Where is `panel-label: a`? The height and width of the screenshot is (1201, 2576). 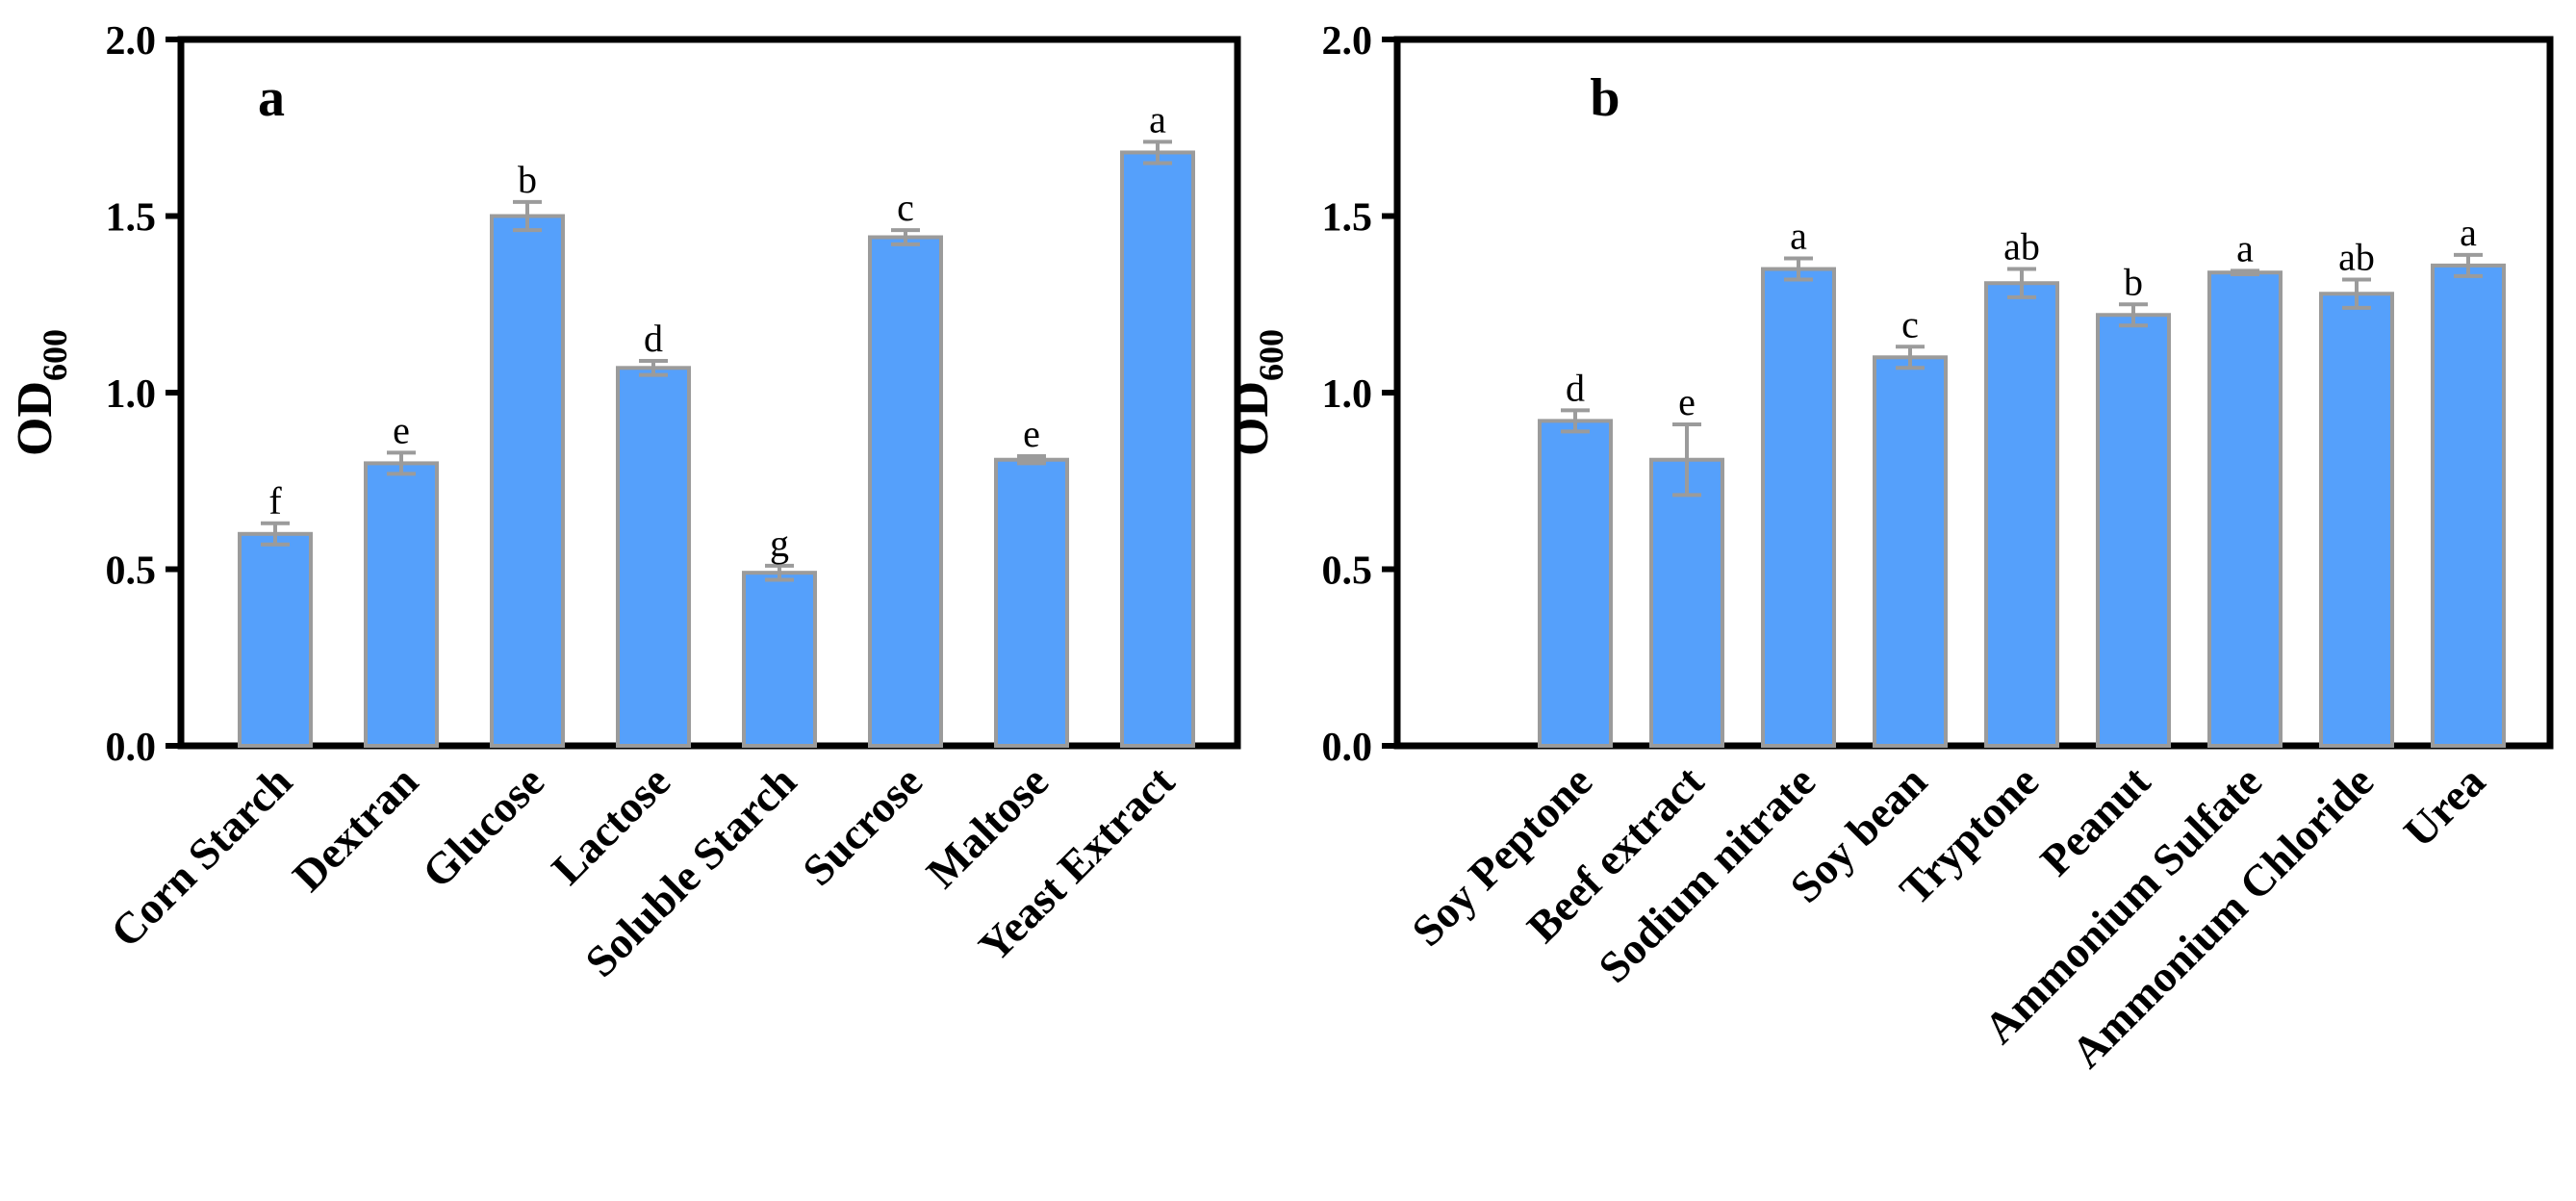
panel-label: a is located at coordinates (271, 98).